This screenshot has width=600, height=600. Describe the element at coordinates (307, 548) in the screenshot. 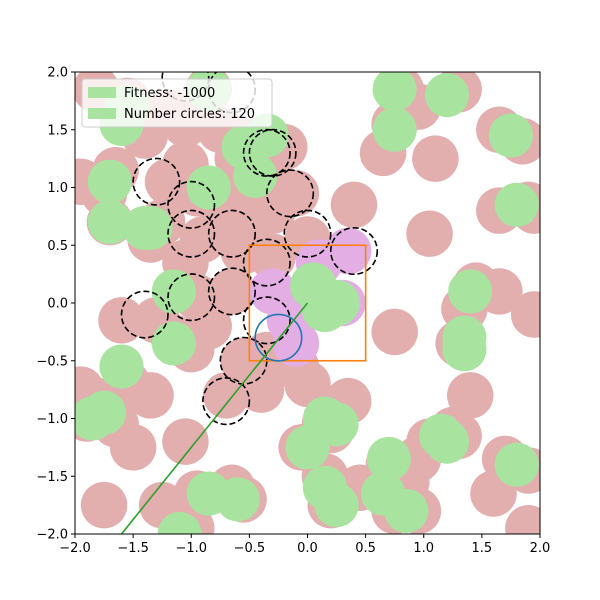

I see `x-tick-label: 0.0` at that location.